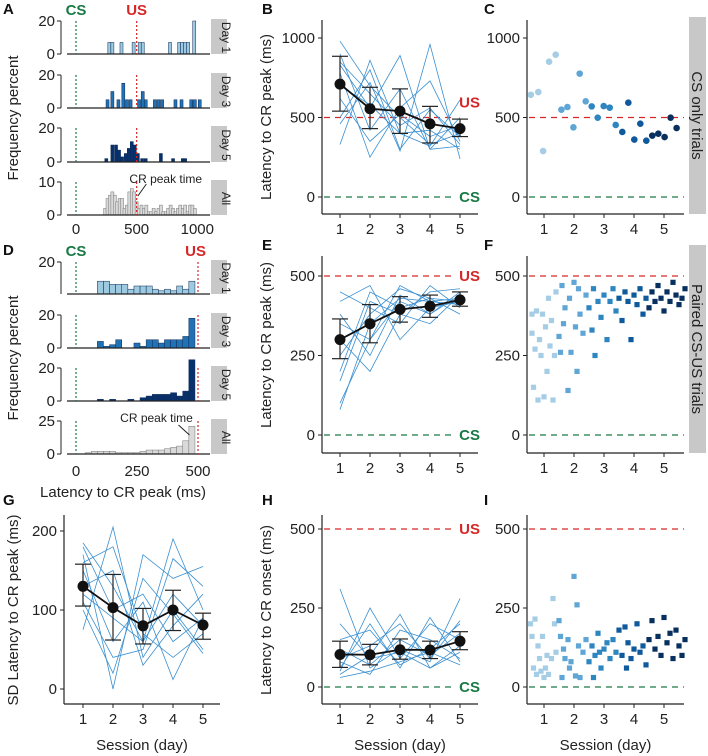  Describe the element at coordinates (226, 38) in the screenshot. I see `row-label: Day 1` at that location.